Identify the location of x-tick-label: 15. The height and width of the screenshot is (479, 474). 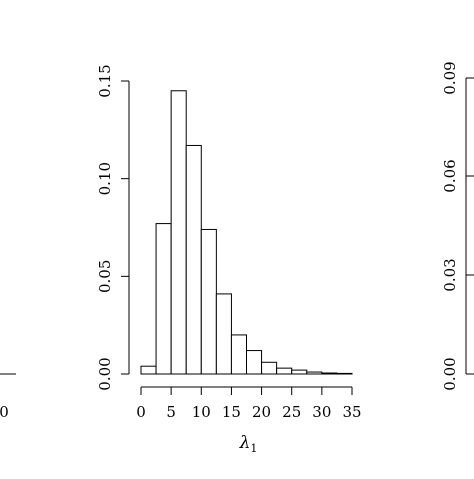
(231, 412).